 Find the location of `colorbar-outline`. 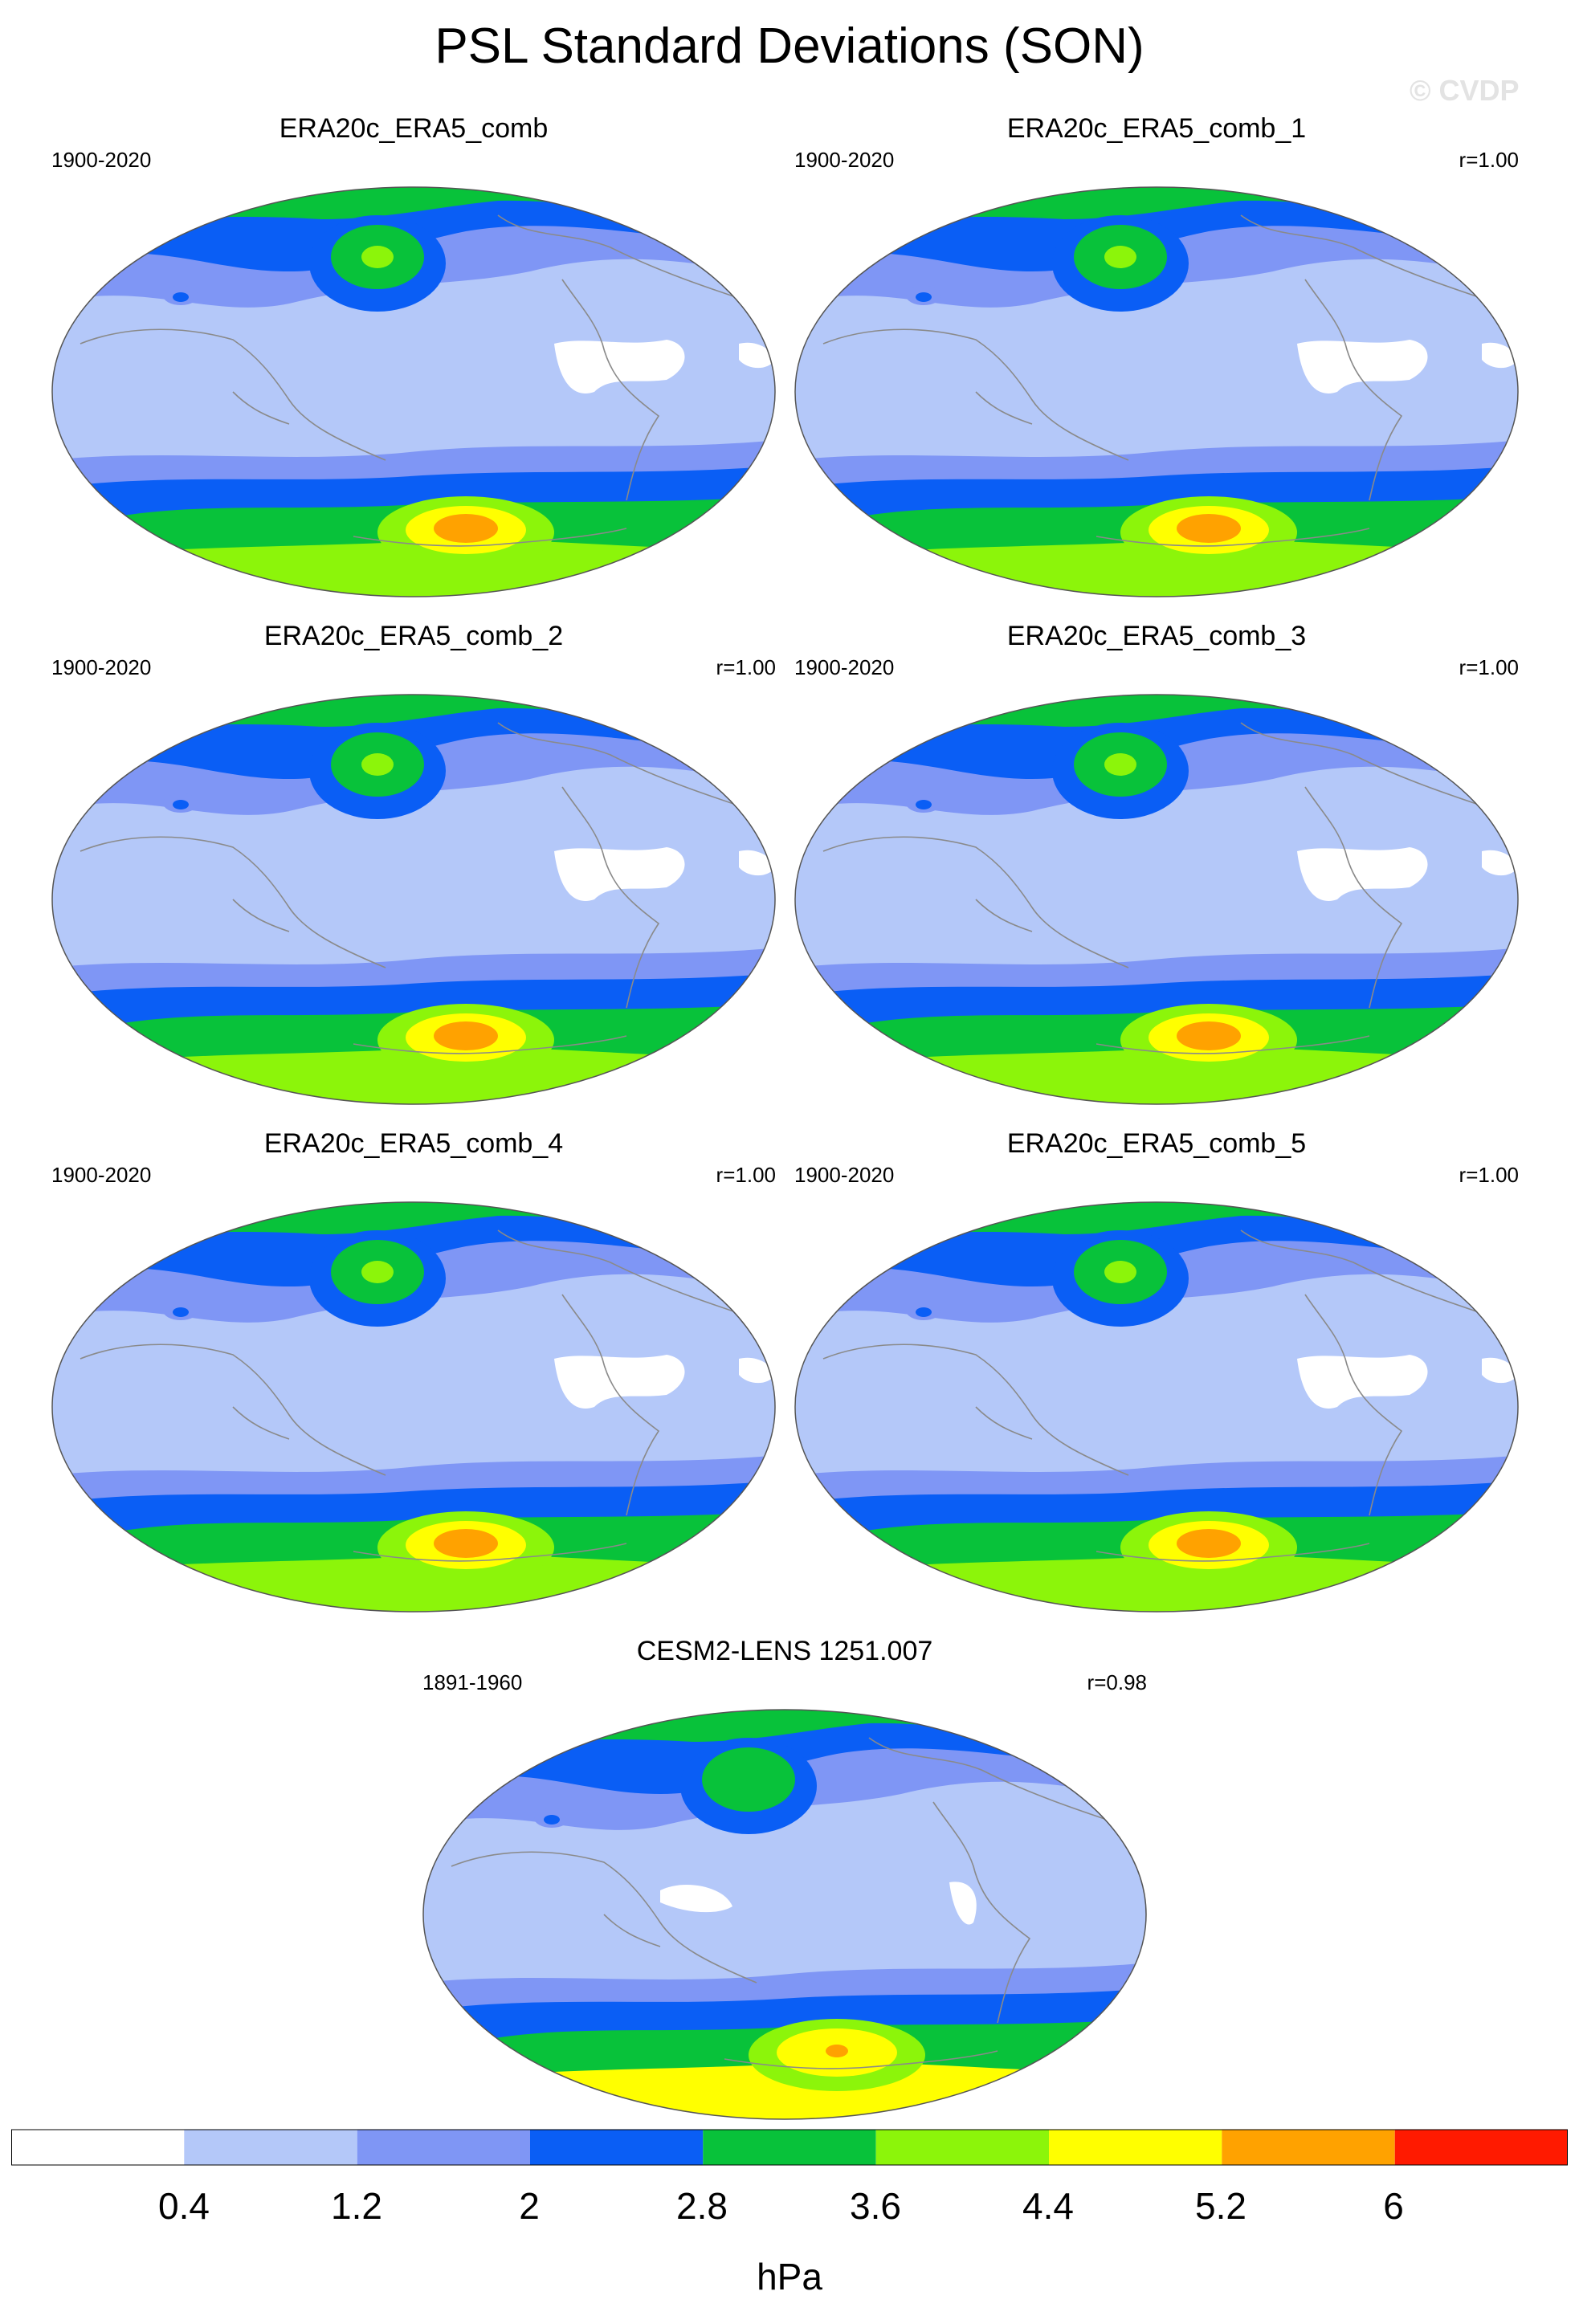

colorbar-outline is located at coordinates (789, 2148).